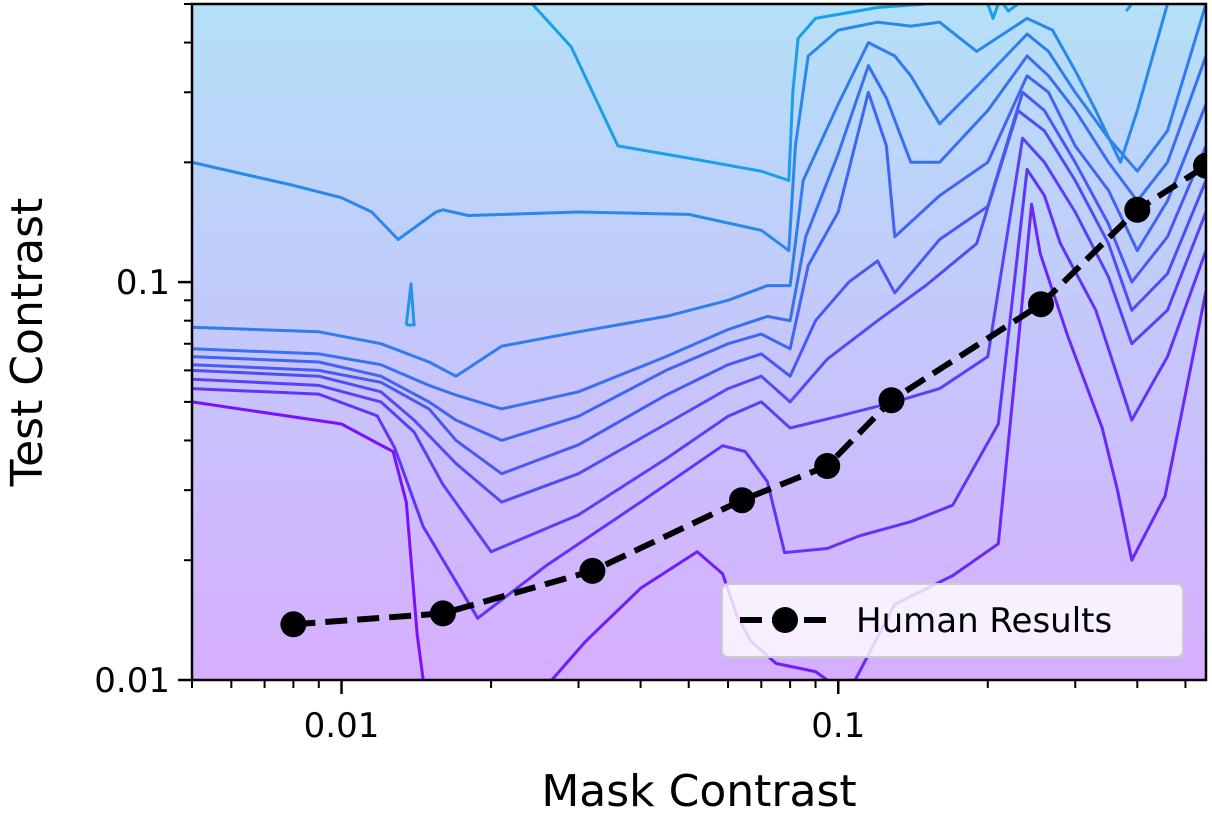 This screenshot has width=1212, height=821. What do you see at coordinates (143, 283) in the screenshot?
I see `y-tick-label: 0.1` at bounding box center [143, 283].